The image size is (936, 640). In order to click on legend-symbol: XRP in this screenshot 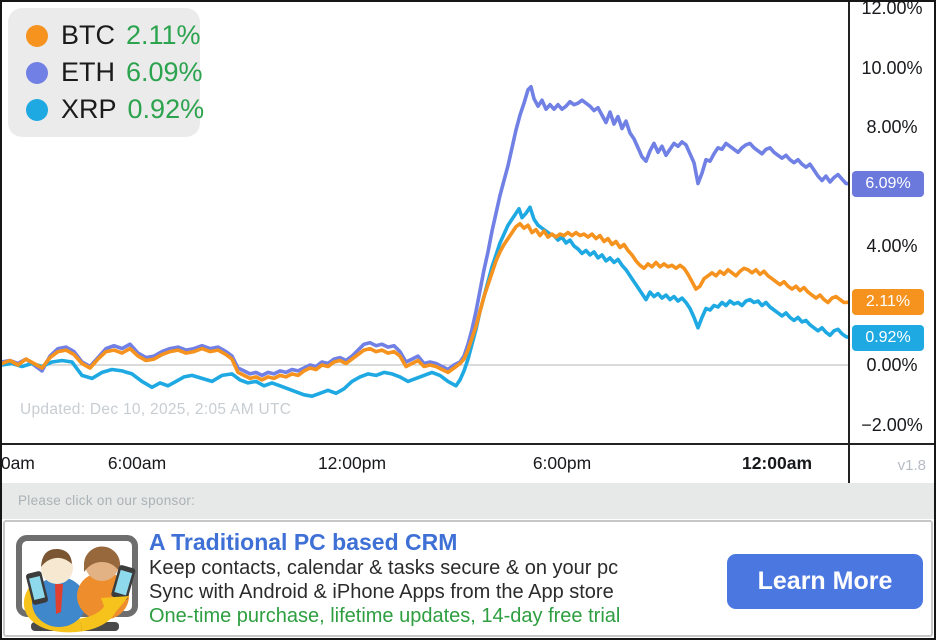, I will do `click(89, 109)`.